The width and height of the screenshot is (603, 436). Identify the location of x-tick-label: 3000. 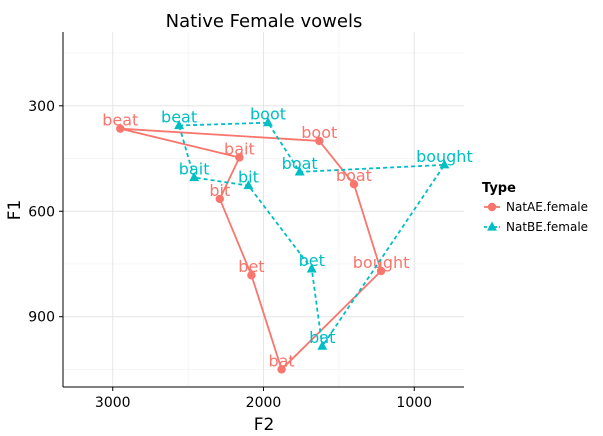
(113, 403).